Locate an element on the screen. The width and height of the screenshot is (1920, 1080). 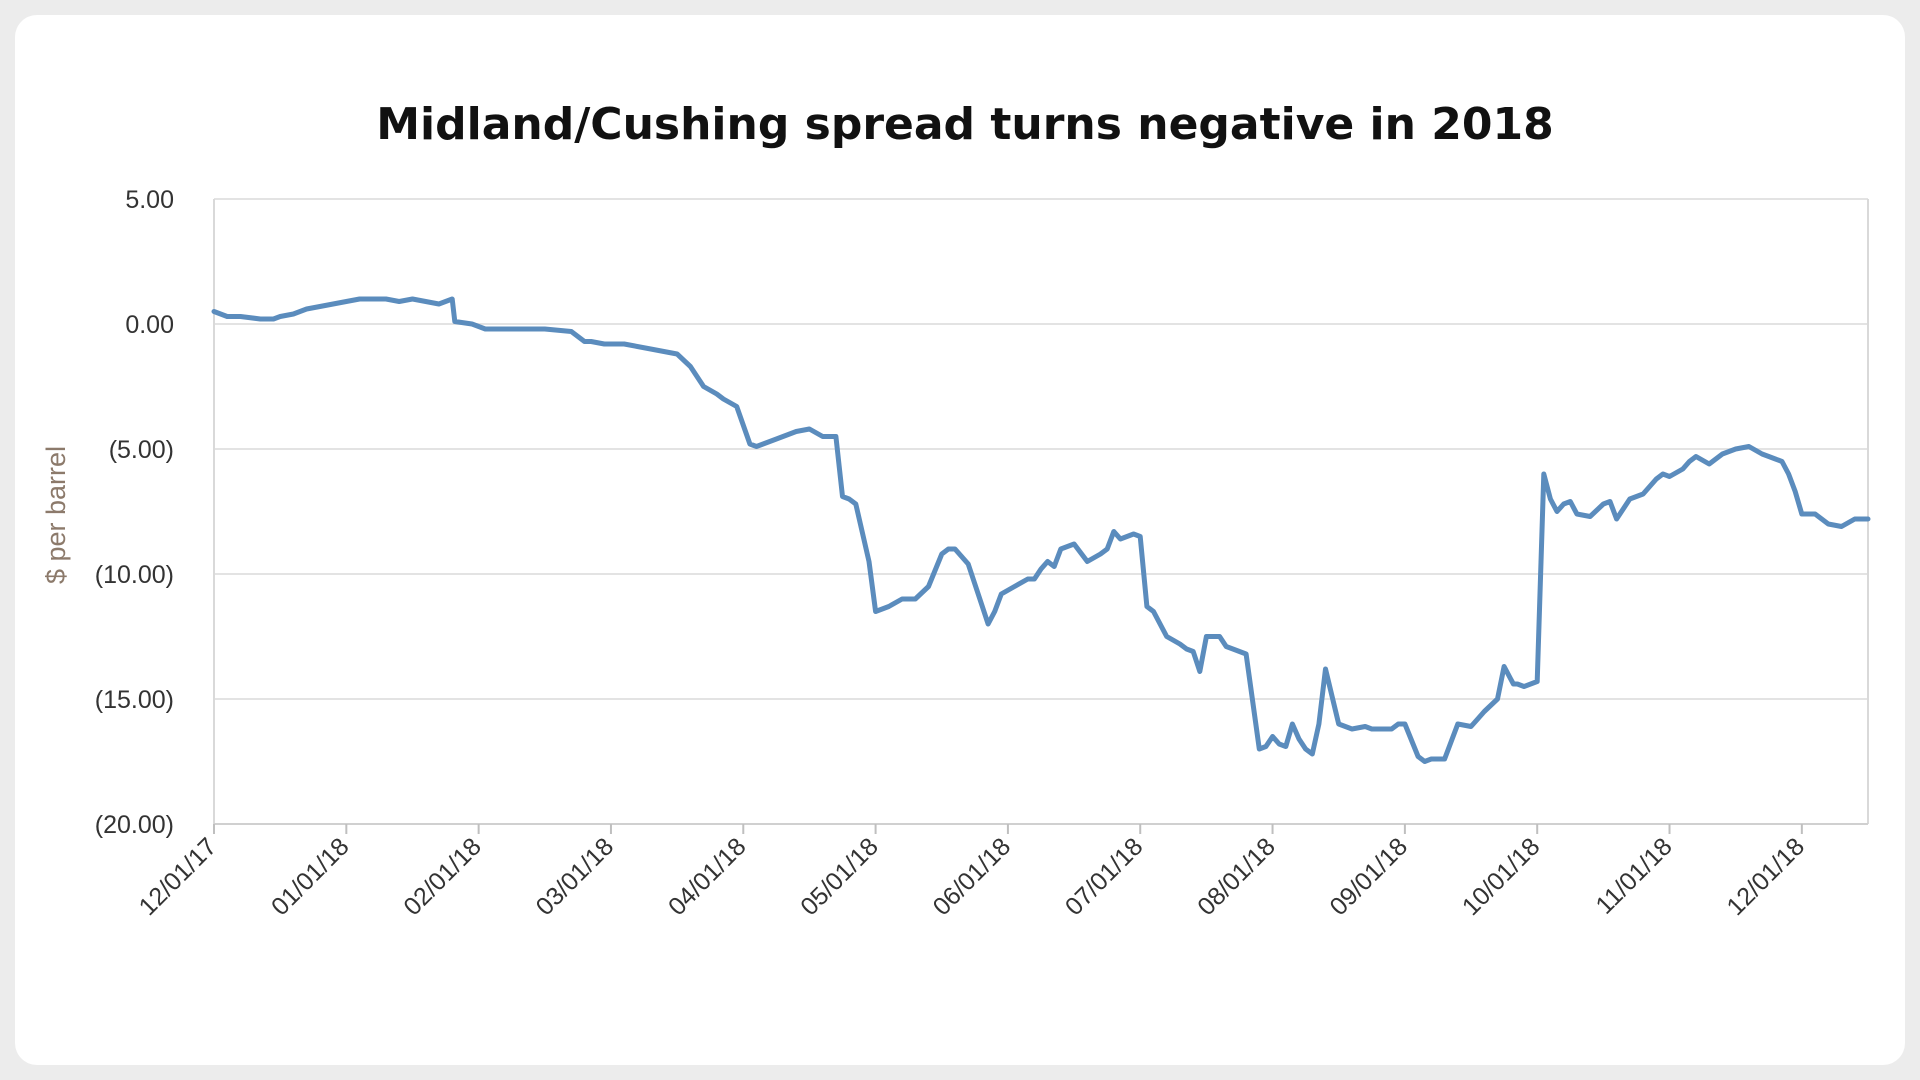
y-tick-label: (15.00) is located at coordinates (134, 700).